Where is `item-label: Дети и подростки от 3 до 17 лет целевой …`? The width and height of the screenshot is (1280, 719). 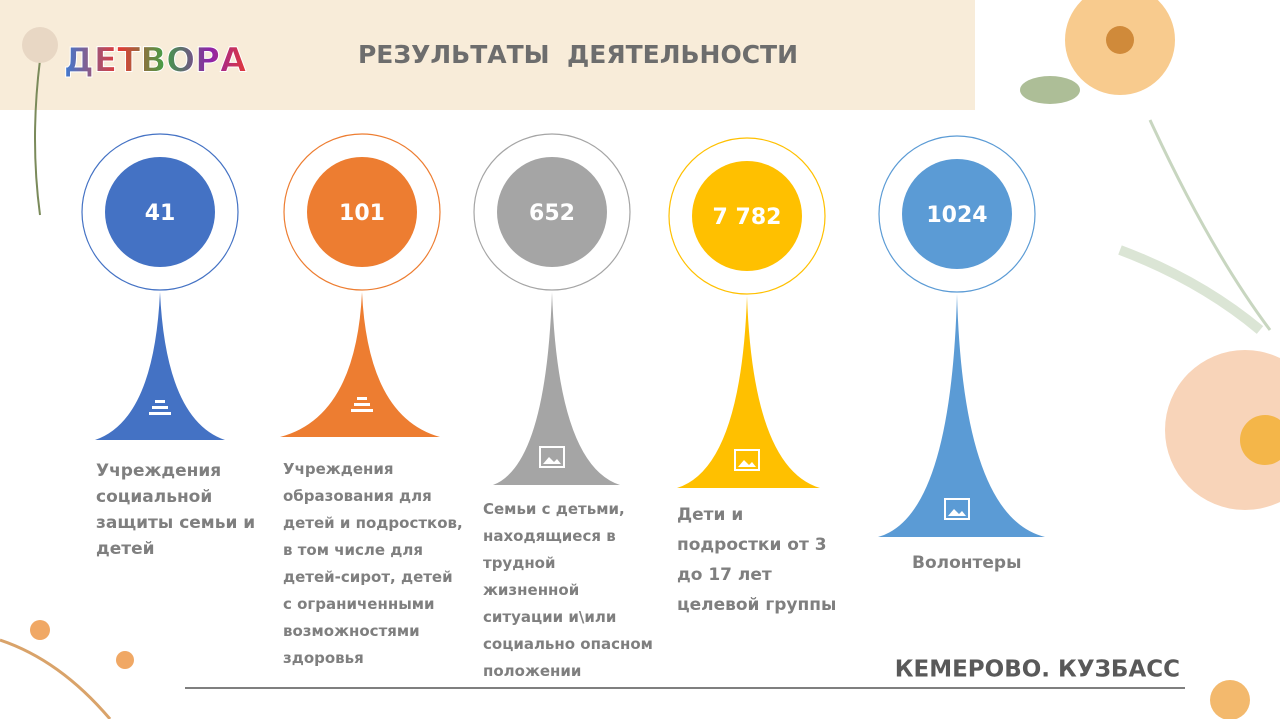 item-label: Дети и подростки от 3 до 17 лет целевой … is located at coordinates (757, 560).